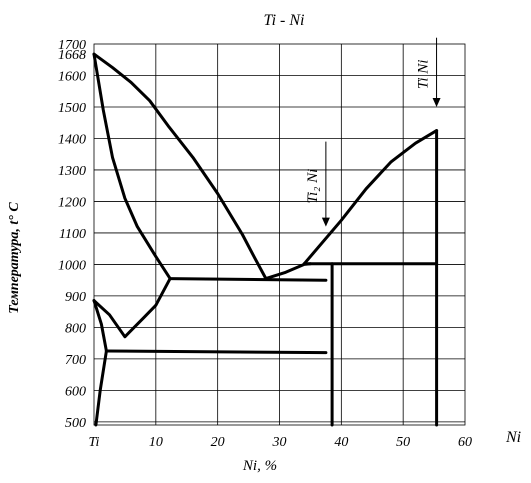 The image size is (531, 483). I want to click on annotations: Ti₂ Ni Ti Ni, so click(373, 132).